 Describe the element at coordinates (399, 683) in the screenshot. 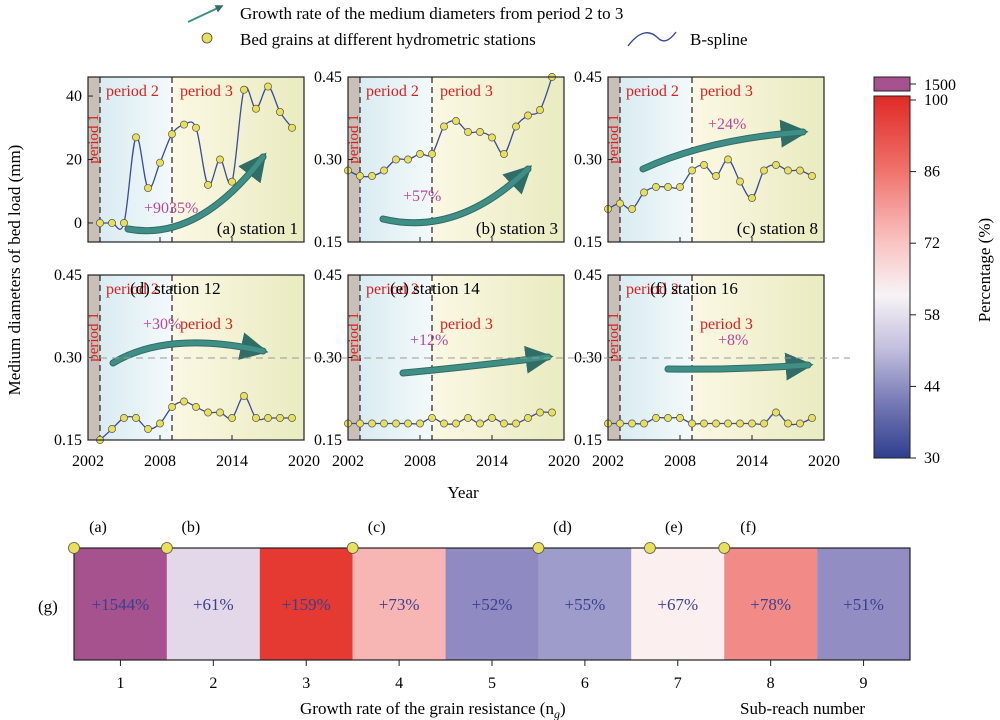

I see `heatmap-x-tick-label: 4` at that location.